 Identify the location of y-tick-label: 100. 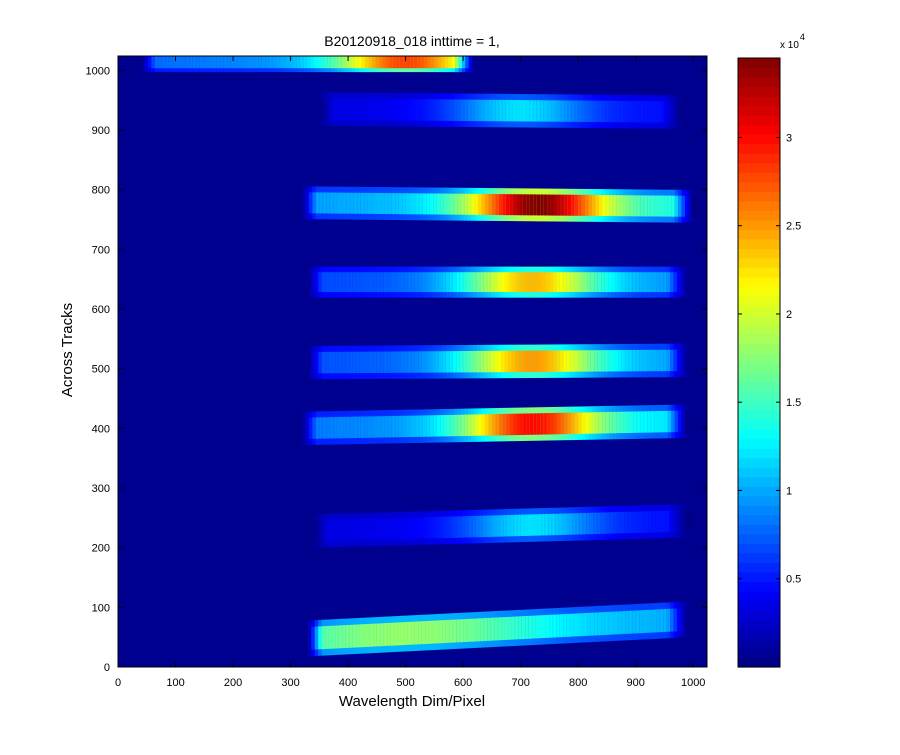
(101, 608).